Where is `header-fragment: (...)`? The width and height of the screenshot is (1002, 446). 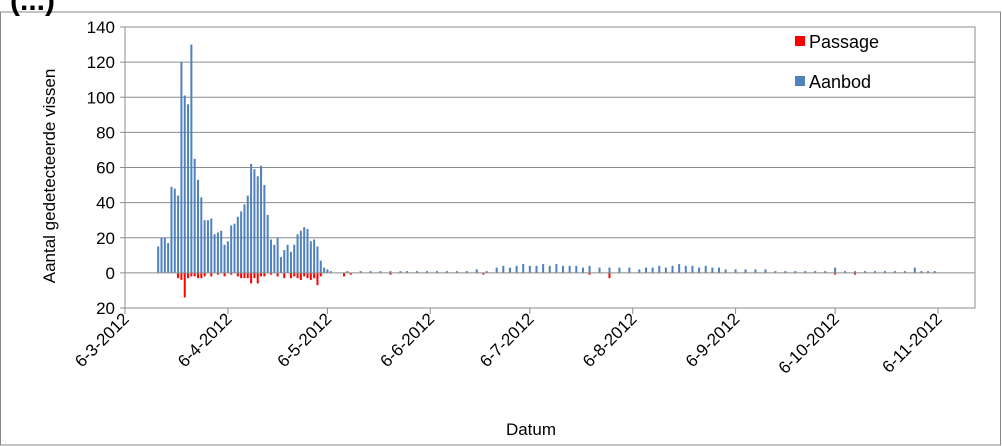 header-fragment: (...) is located at coordinates (32, 8).